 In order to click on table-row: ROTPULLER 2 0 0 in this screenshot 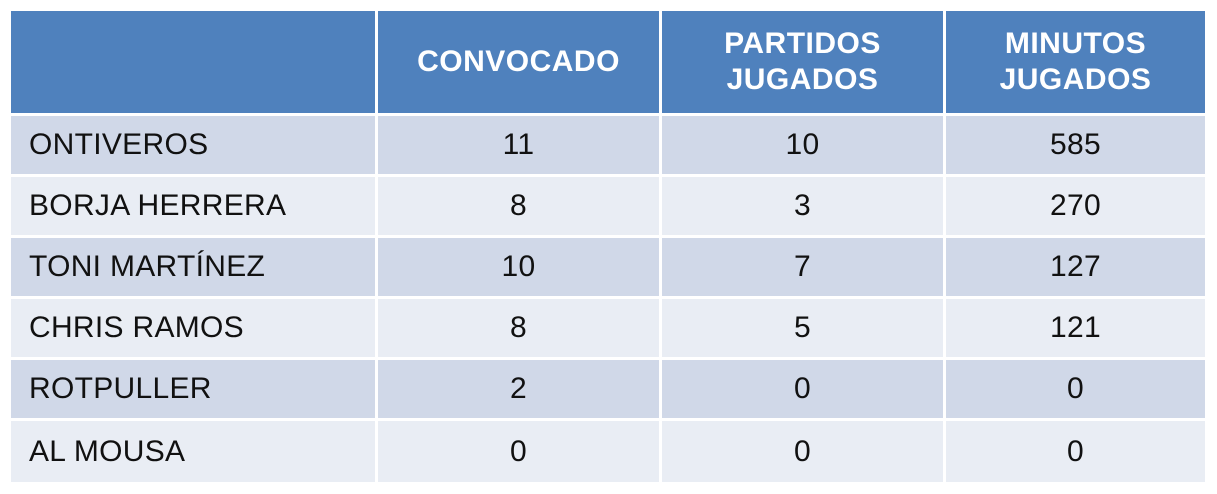, I will do `click(608, 390)`.